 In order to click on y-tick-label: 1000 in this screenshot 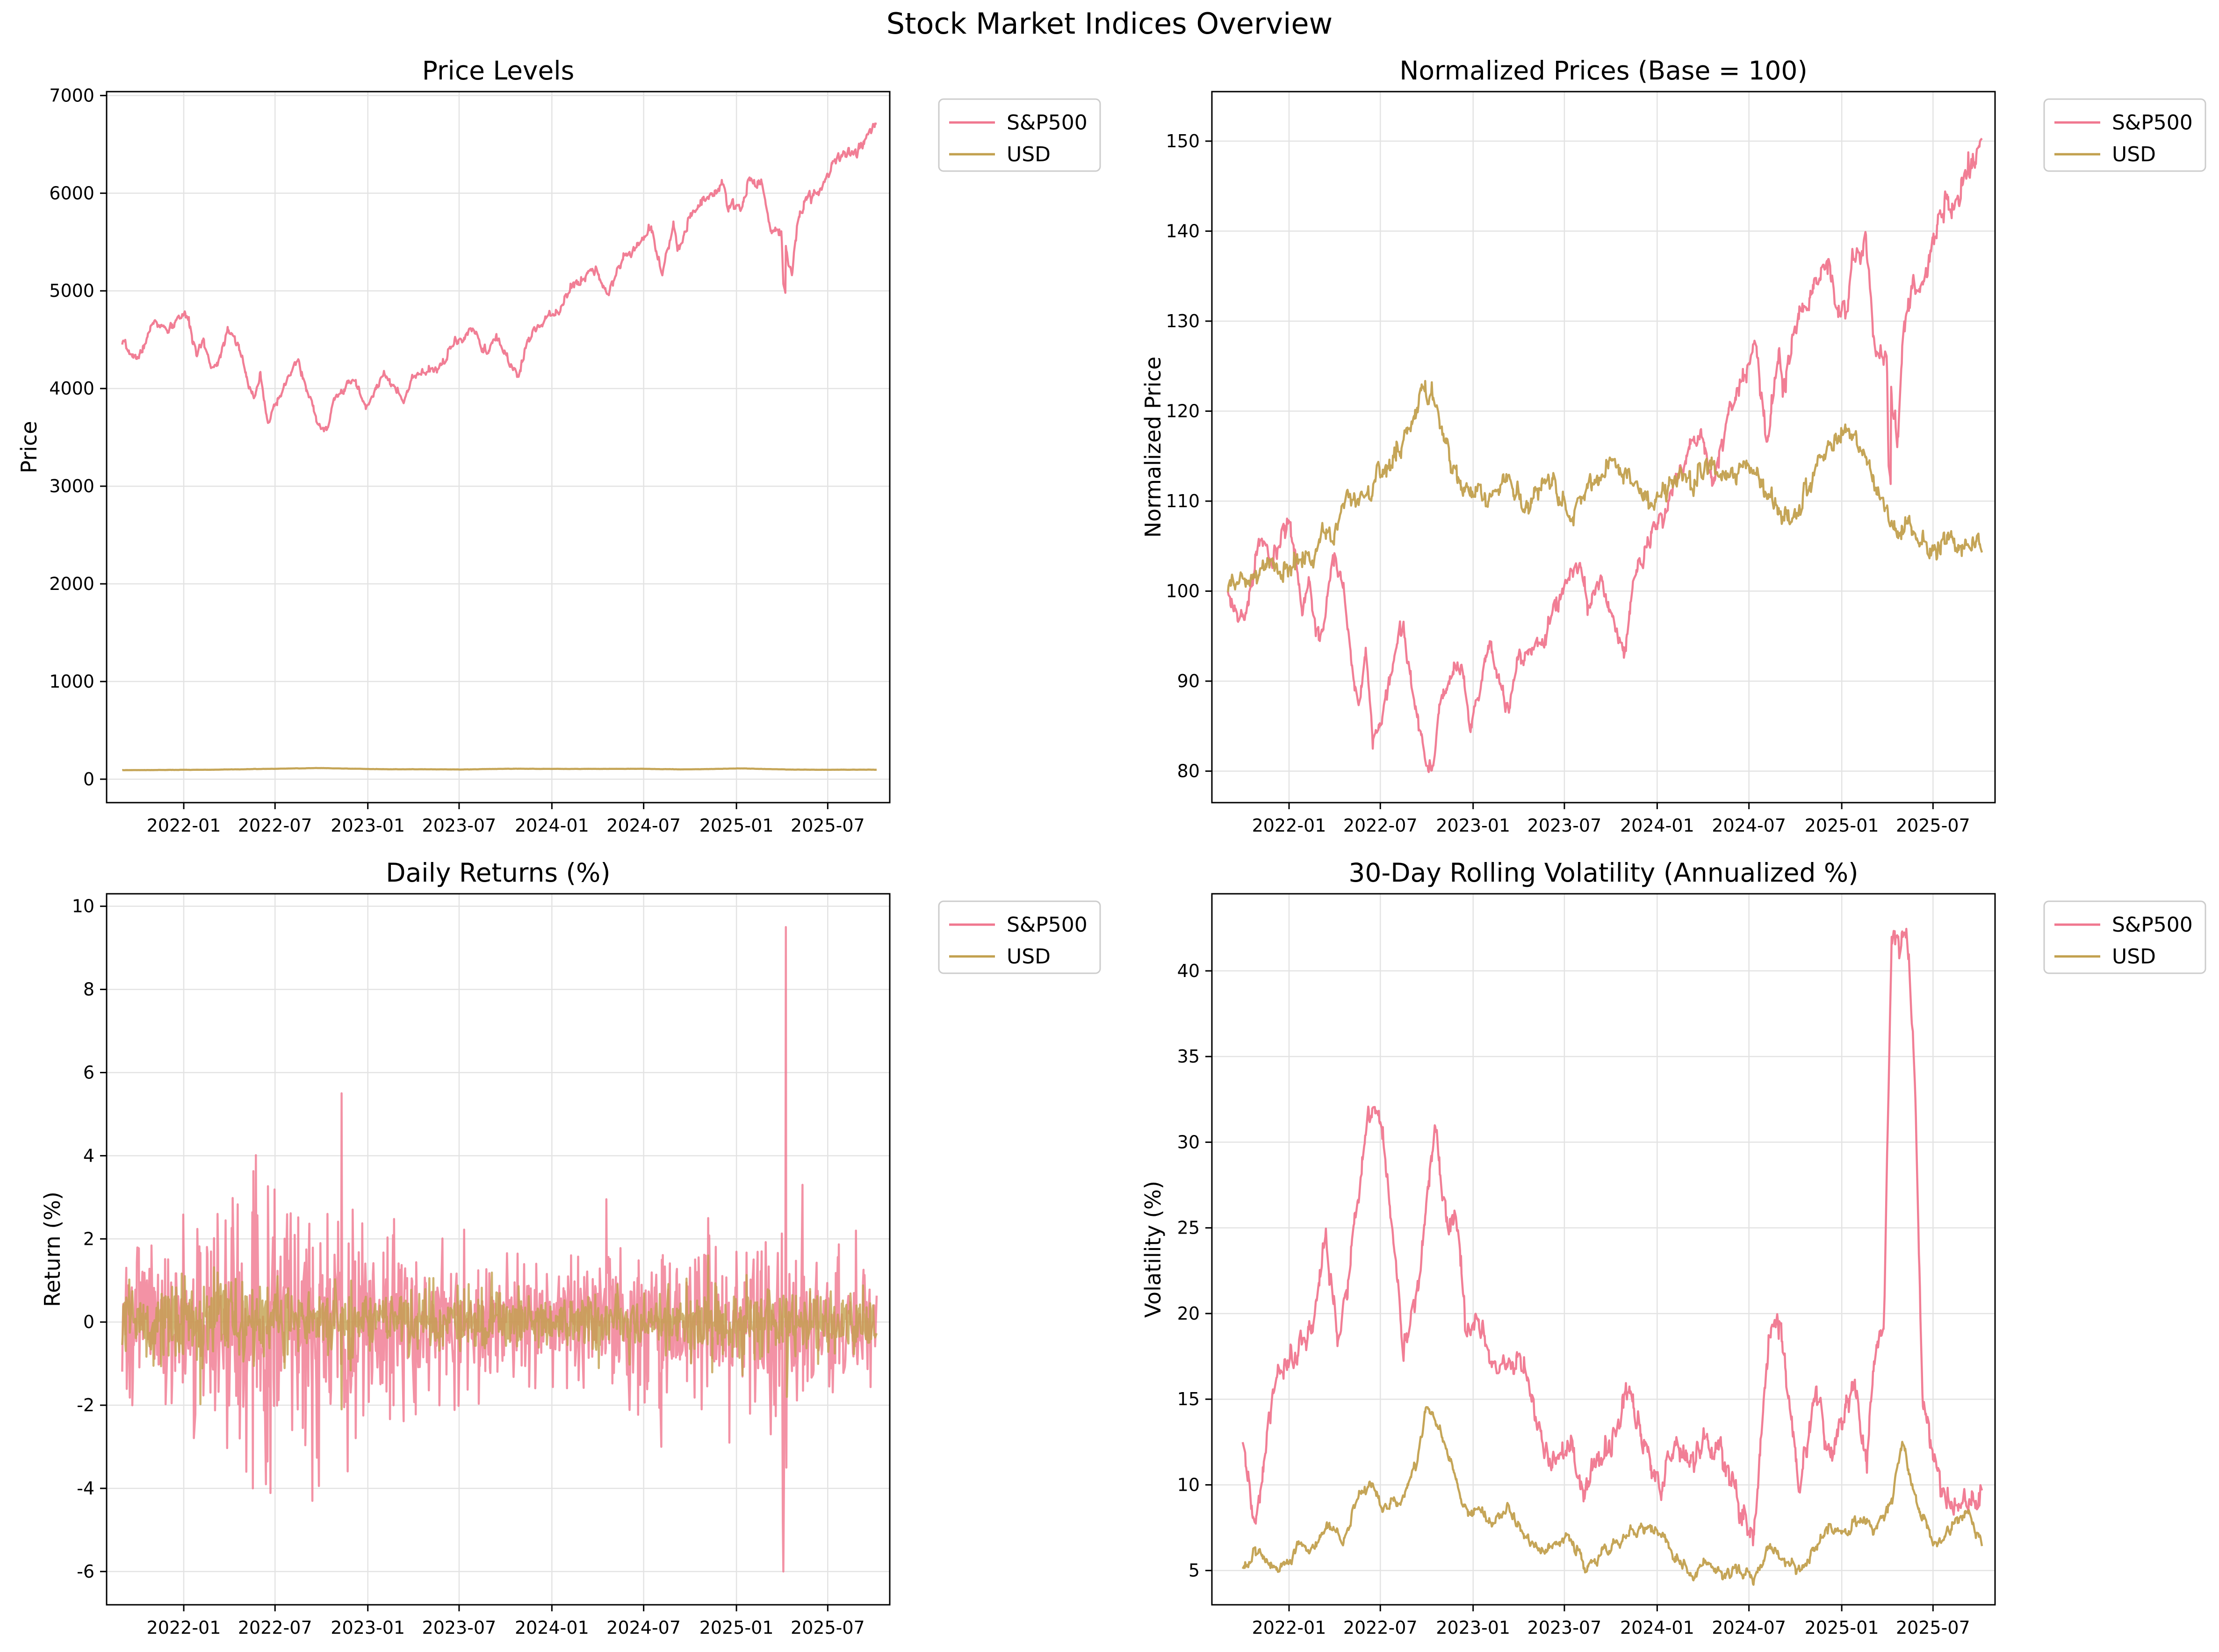, I will do `click(71, 681)`.